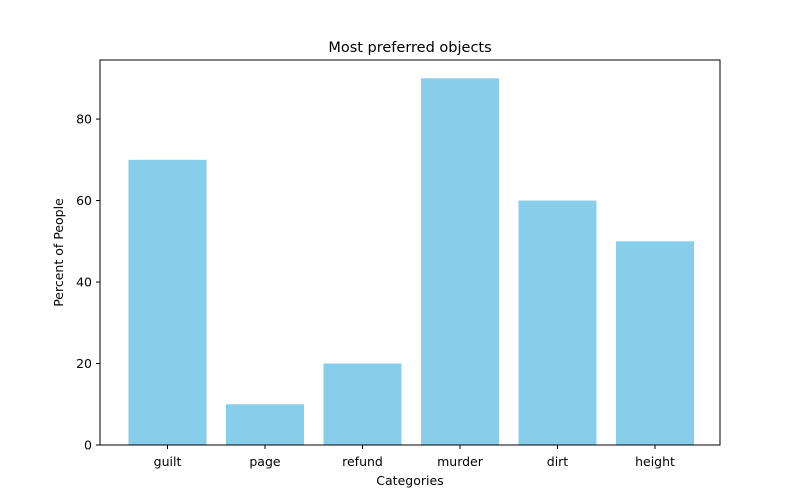 The width and height of the screenshot is (800, 504). What do you see at coordinates (655, 343) in the screenshot?
I see `bar-height` at bounding box center [655, 343].